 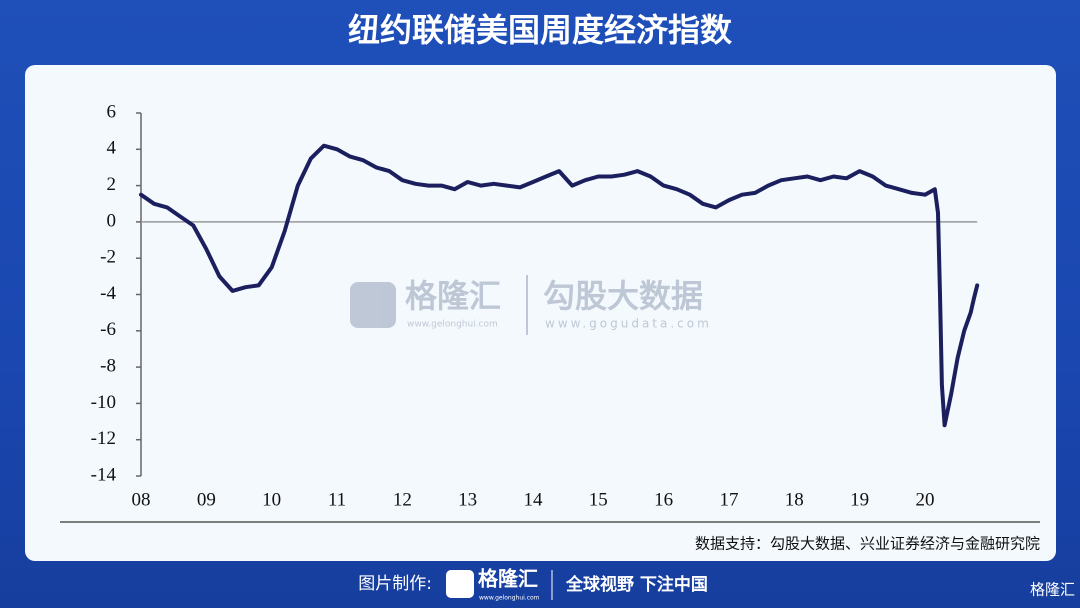 I want to click on y-tick-label: -10, so click(x=103, y=402).